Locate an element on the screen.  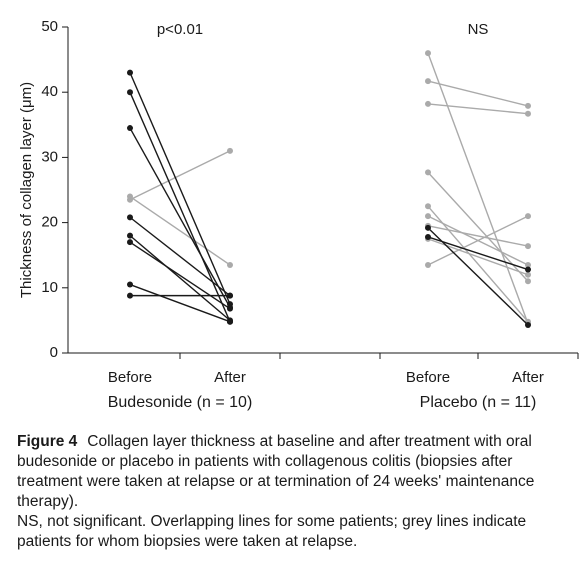
caption-label: Figure 4 is located at coordinates (47, 441).